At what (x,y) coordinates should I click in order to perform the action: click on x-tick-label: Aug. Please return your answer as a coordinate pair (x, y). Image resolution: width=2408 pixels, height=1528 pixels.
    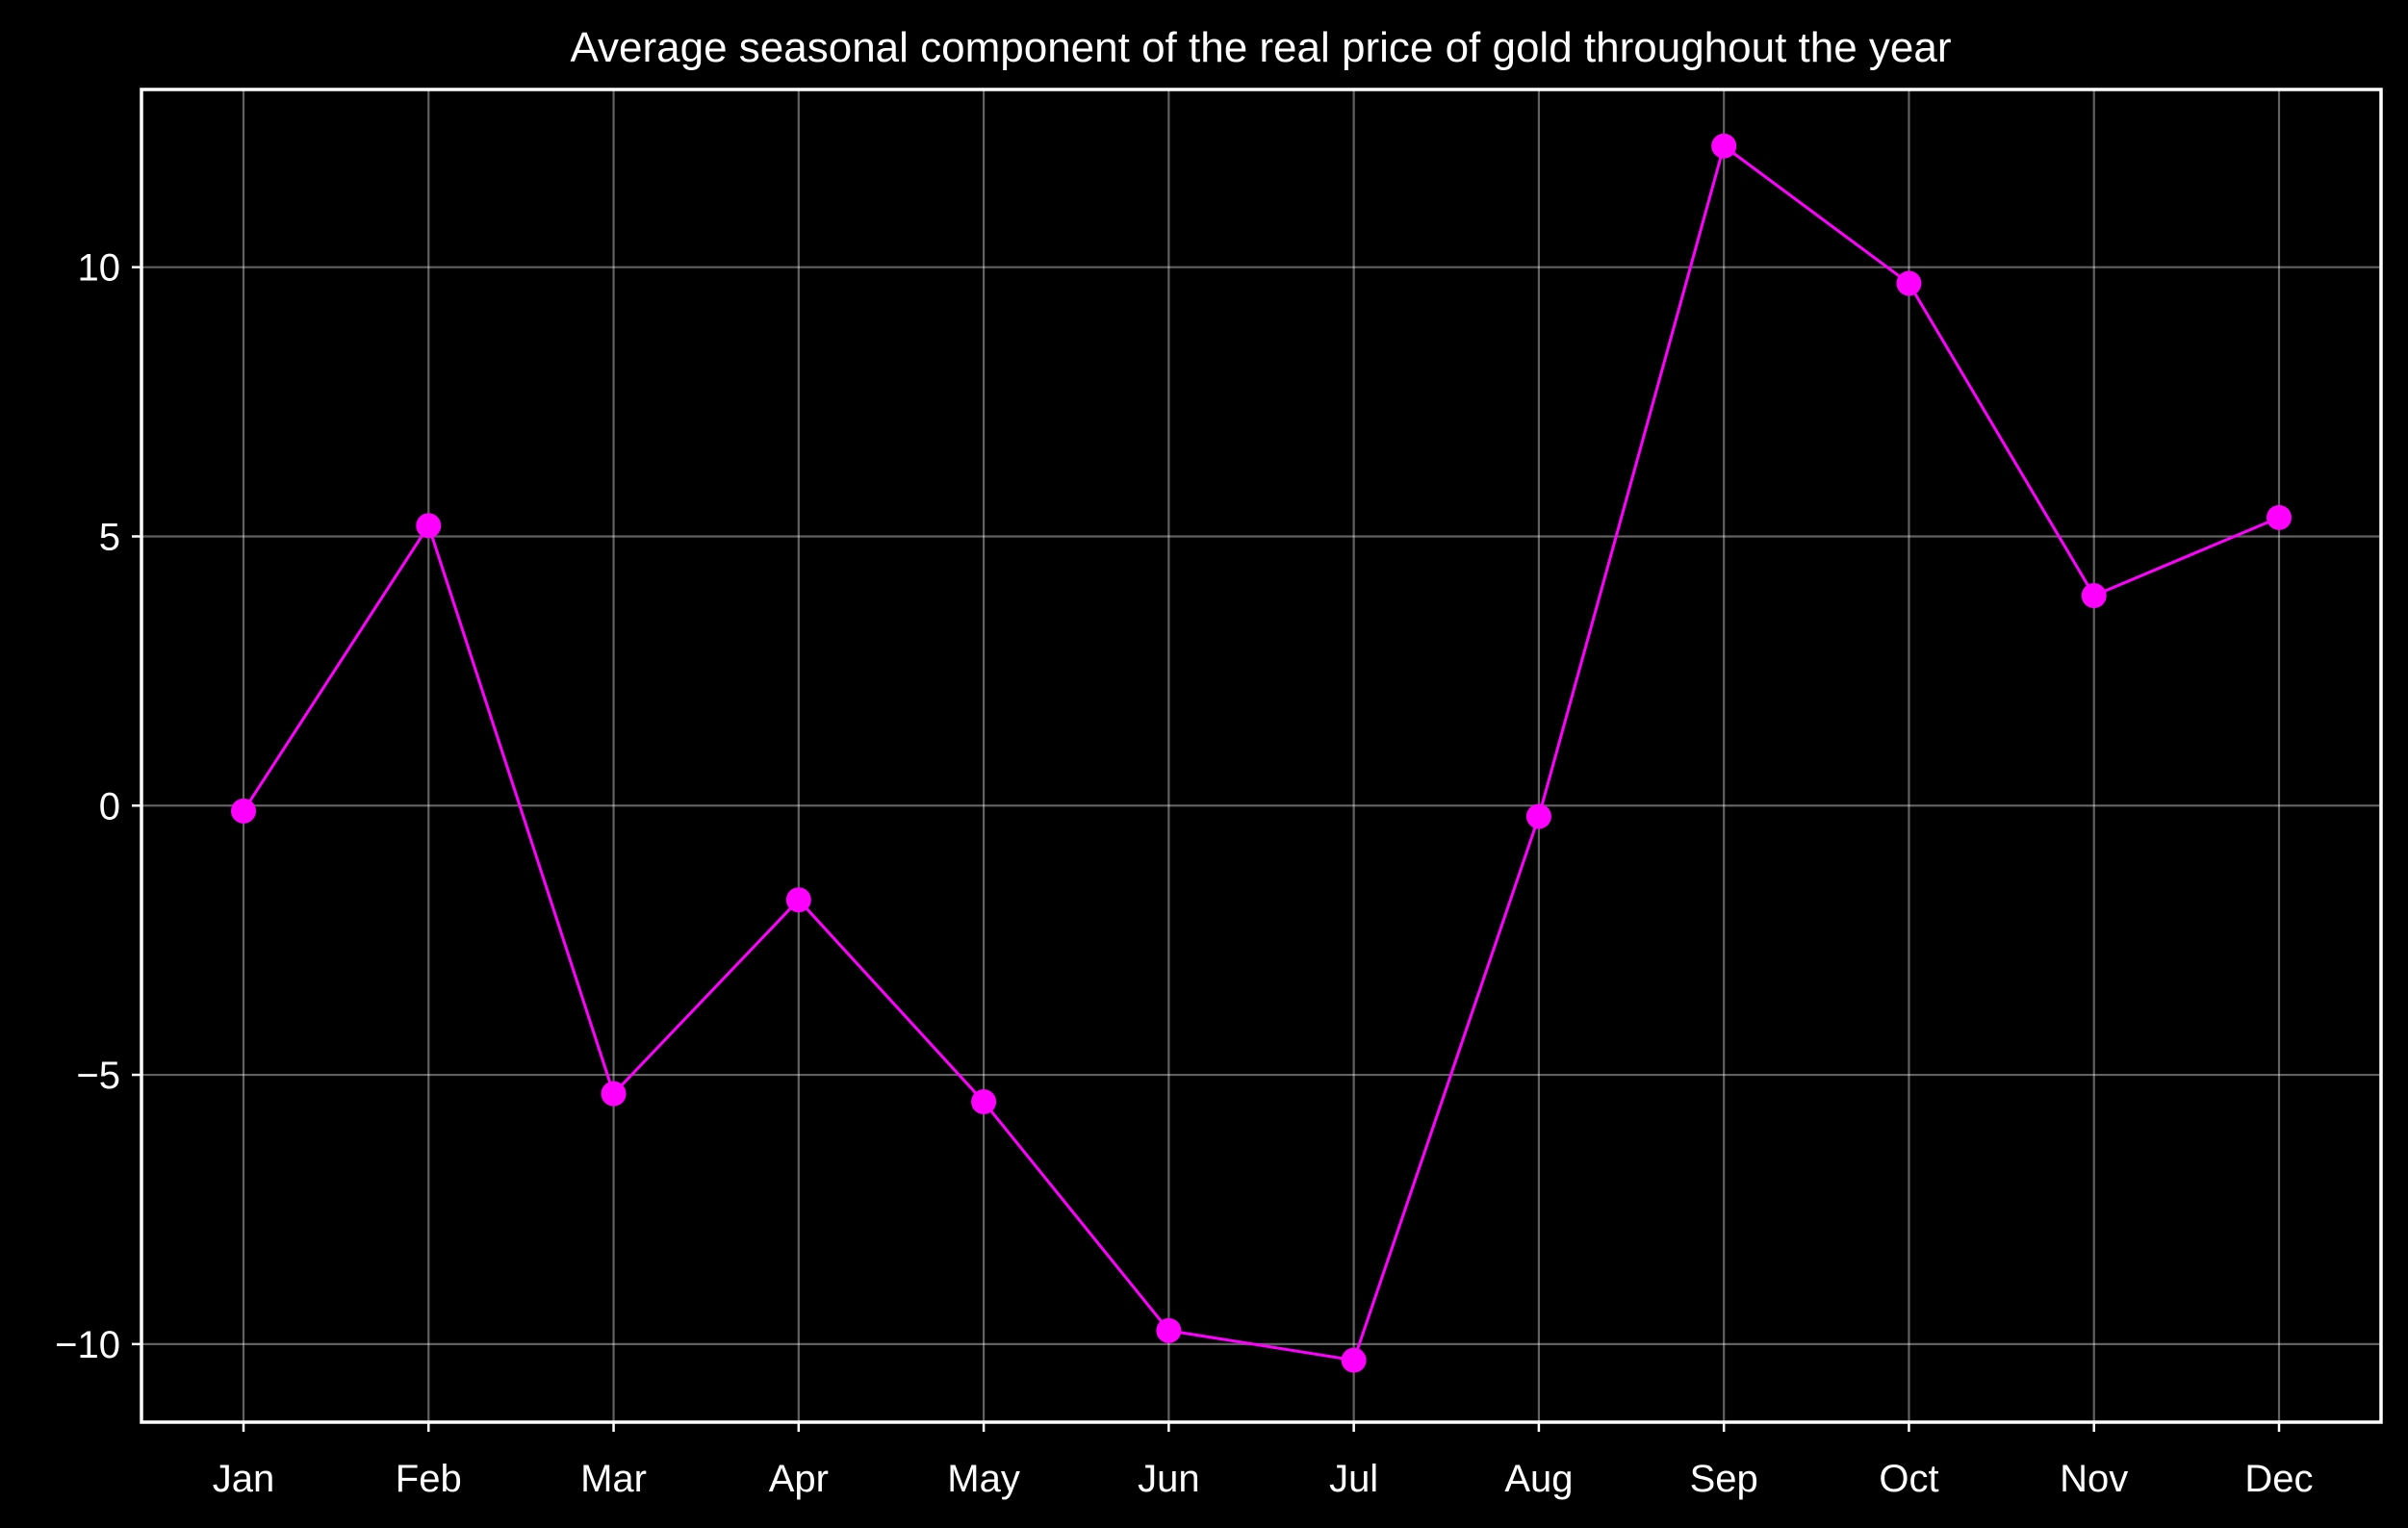
    Looking at the image, I should click on (1538, 1479).